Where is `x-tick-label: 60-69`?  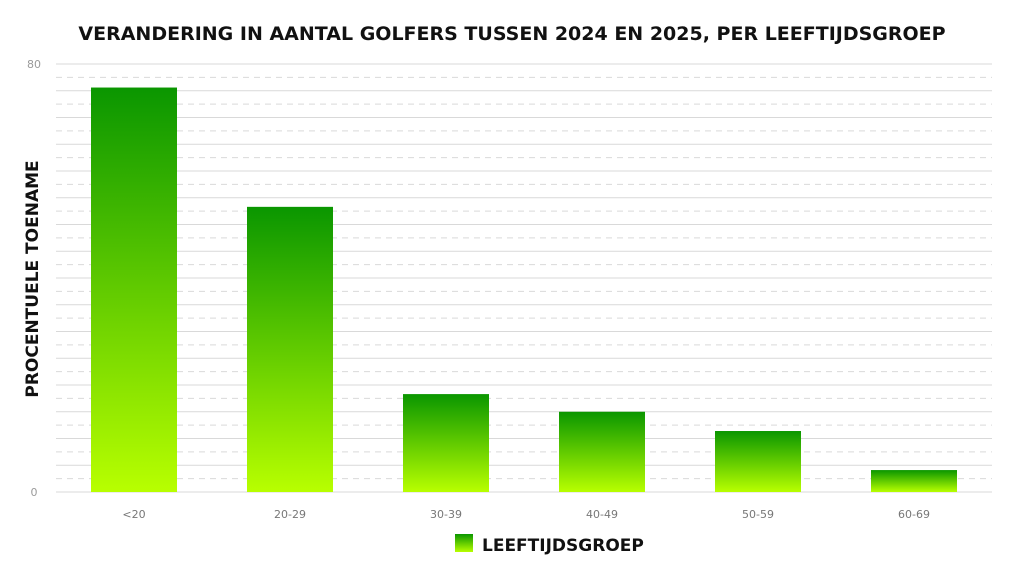
x-tick-label: 60-69 is located at coordinates (914, 514).